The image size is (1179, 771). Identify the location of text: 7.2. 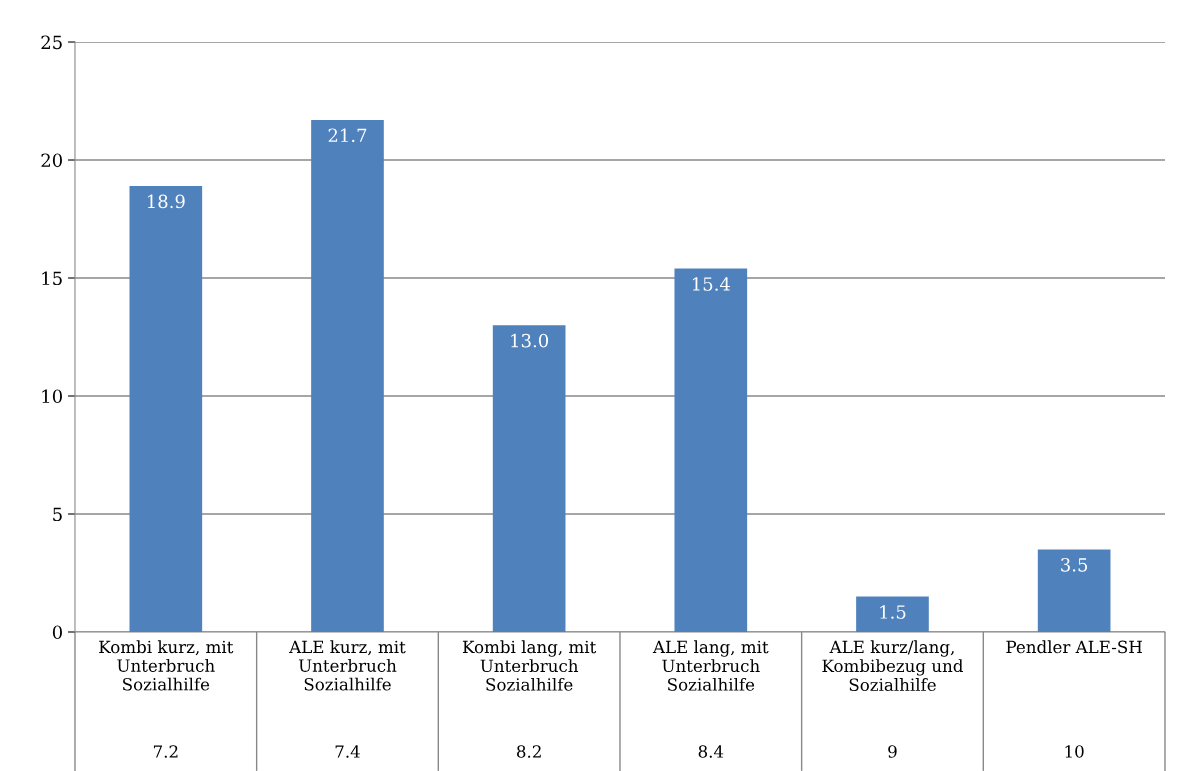
(165, 751).